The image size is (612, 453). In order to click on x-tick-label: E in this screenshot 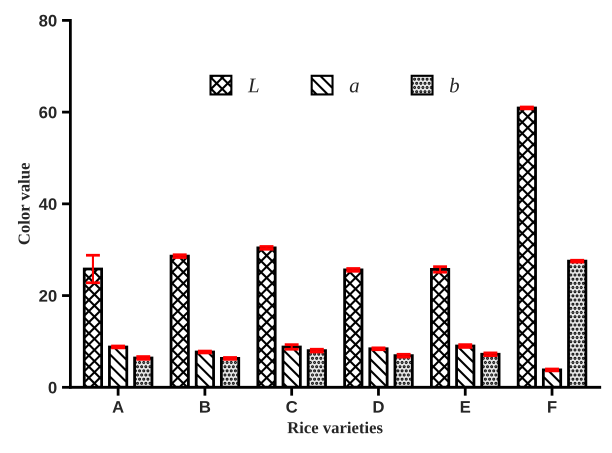, I will do `click(465, 407)`.